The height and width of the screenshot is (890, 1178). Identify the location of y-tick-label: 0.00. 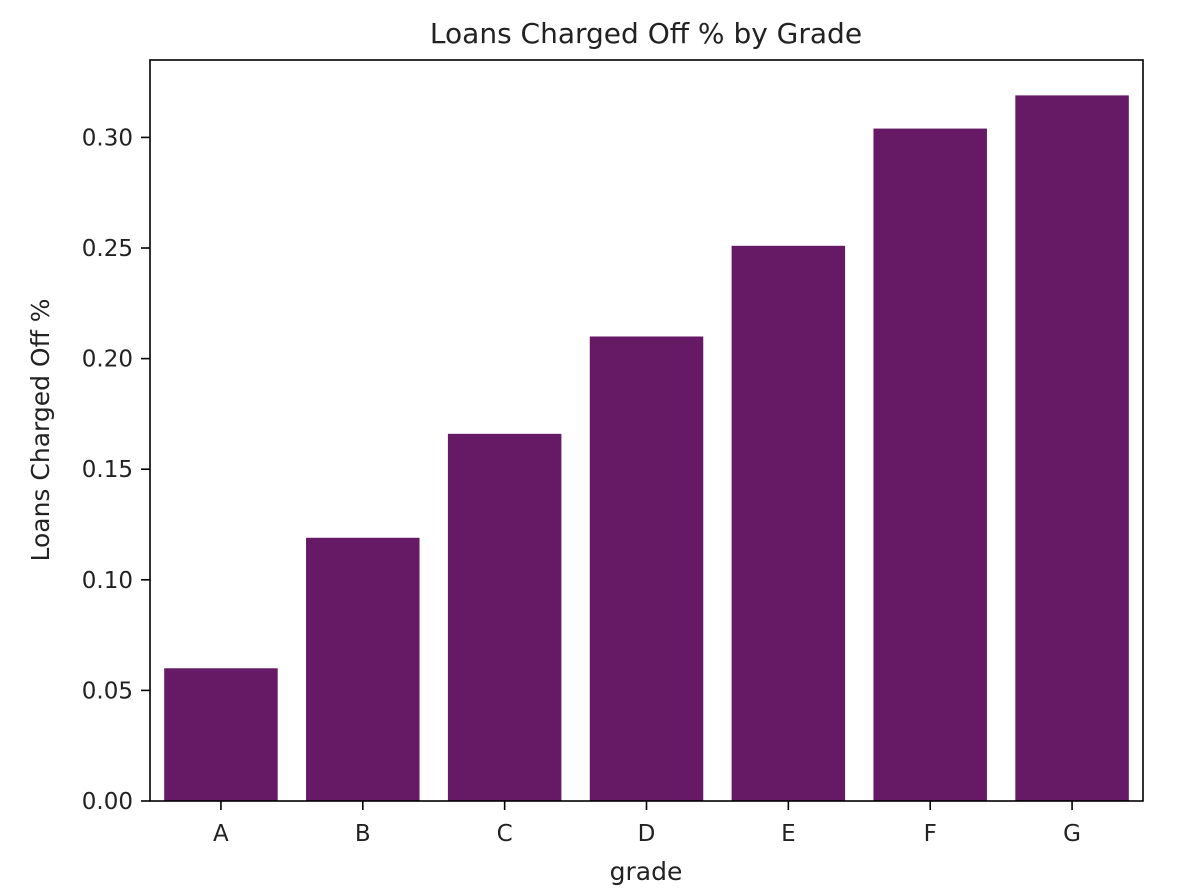
(107, 802).